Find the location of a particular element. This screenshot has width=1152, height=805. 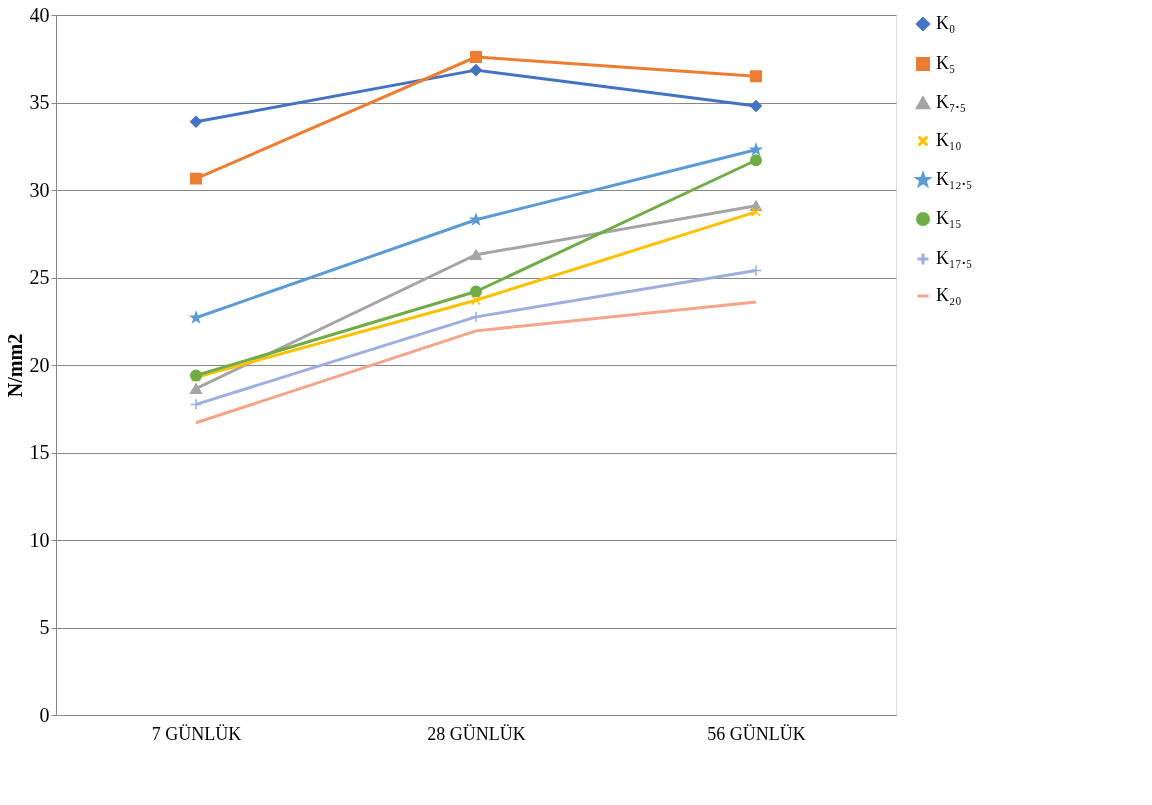

legend-label: K₂₀ is located at coordinates (949, 295).